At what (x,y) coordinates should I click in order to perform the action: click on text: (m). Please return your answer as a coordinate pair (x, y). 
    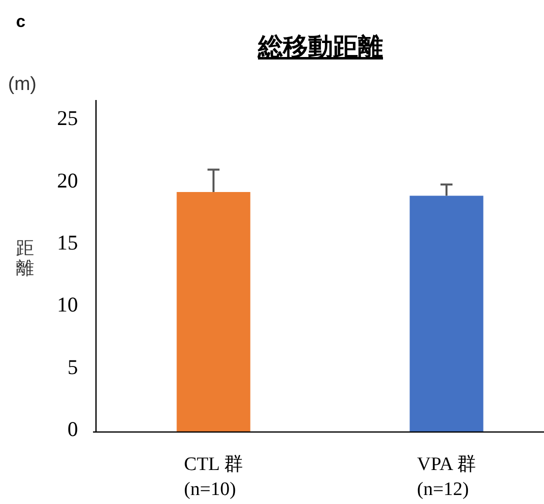
    Looking at the image, I should click on (22, 84).